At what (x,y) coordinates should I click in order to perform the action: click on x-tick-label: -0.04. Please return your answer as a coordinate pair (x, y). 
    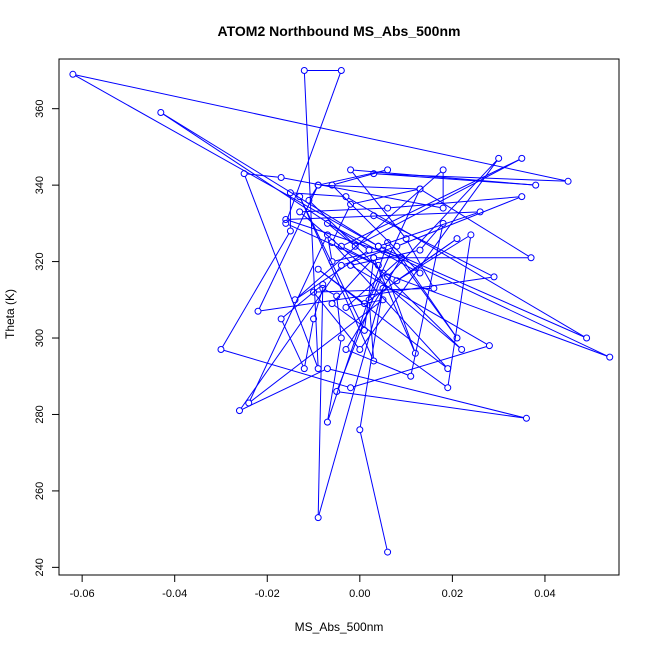
    Looking at the image, I should click on (174, 594).